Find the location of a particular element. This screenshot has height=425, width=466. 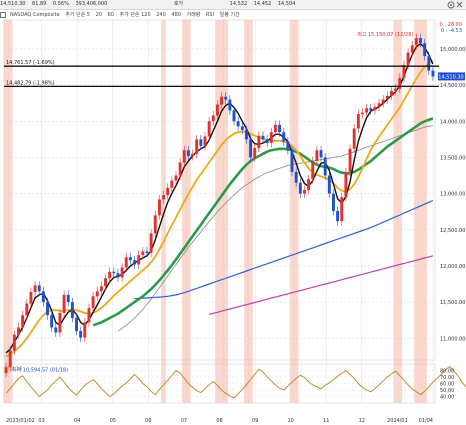

gear-icon is located at coordinates (451, 5).